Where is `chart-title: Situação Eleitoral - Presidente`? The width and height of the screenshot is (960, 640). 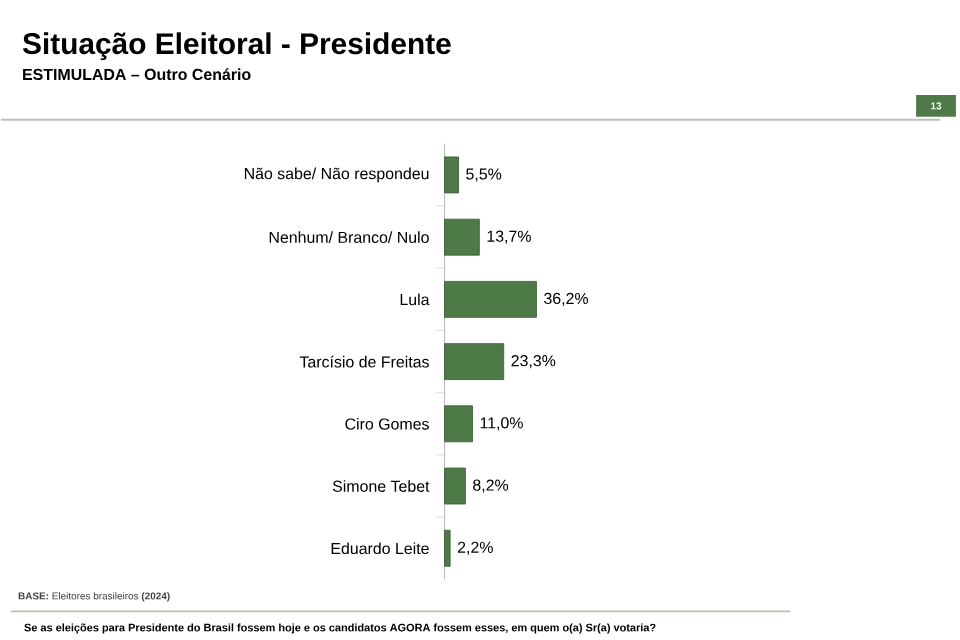 chart-title: Situação Eleitoral - Presidente is located at coordinates (236, 46).